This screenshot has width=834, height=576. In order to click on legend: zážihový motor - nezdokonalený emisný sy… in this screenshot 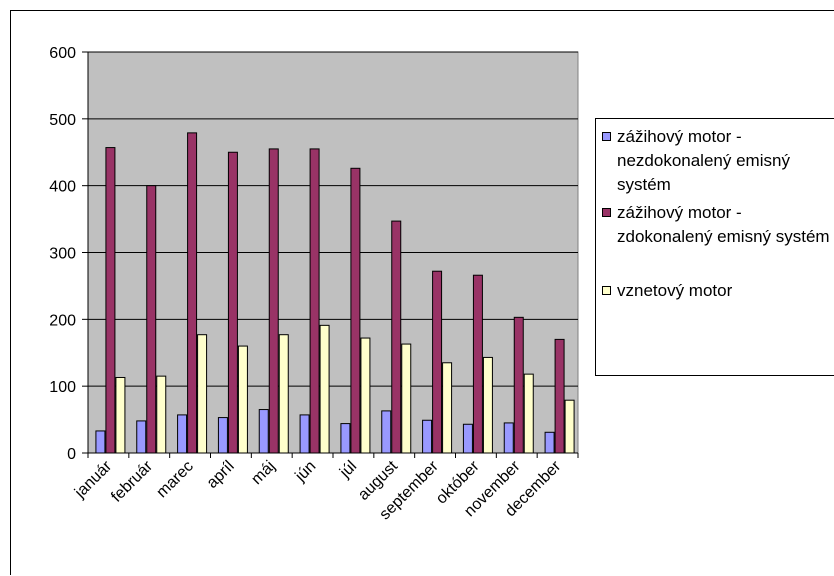, I will do `click(714, 247)`.